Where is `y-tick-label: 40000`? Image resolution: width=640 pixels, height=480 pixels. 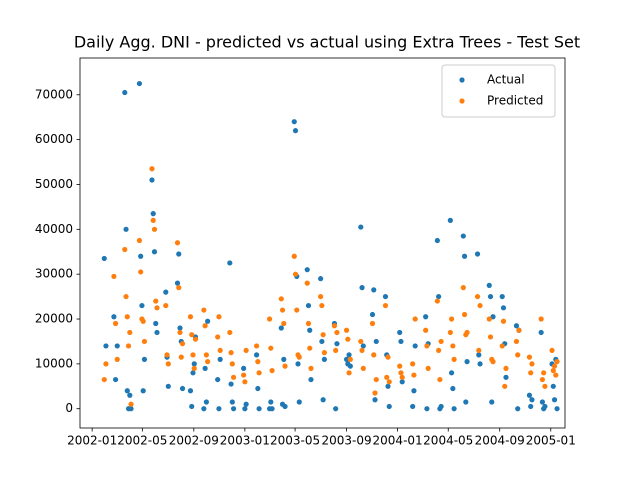 y-tick-label: 40000 is located at coordinates (54, 229).